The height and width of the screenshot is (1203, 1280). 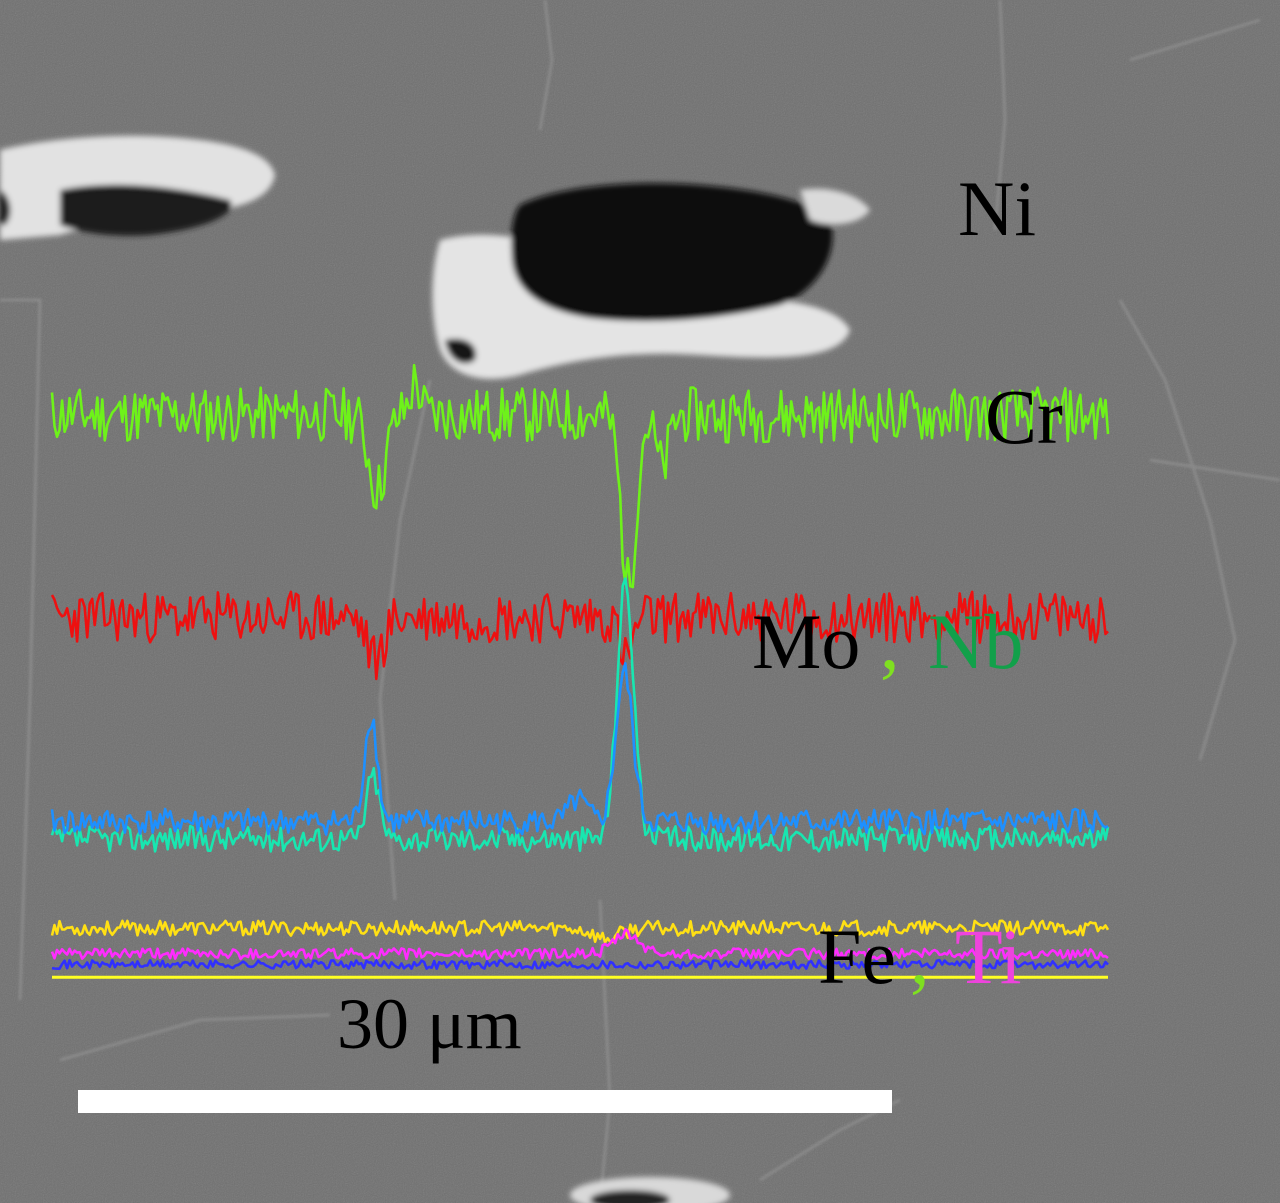 I want to click on ti-label: Ti, so click(x=988, y=956).